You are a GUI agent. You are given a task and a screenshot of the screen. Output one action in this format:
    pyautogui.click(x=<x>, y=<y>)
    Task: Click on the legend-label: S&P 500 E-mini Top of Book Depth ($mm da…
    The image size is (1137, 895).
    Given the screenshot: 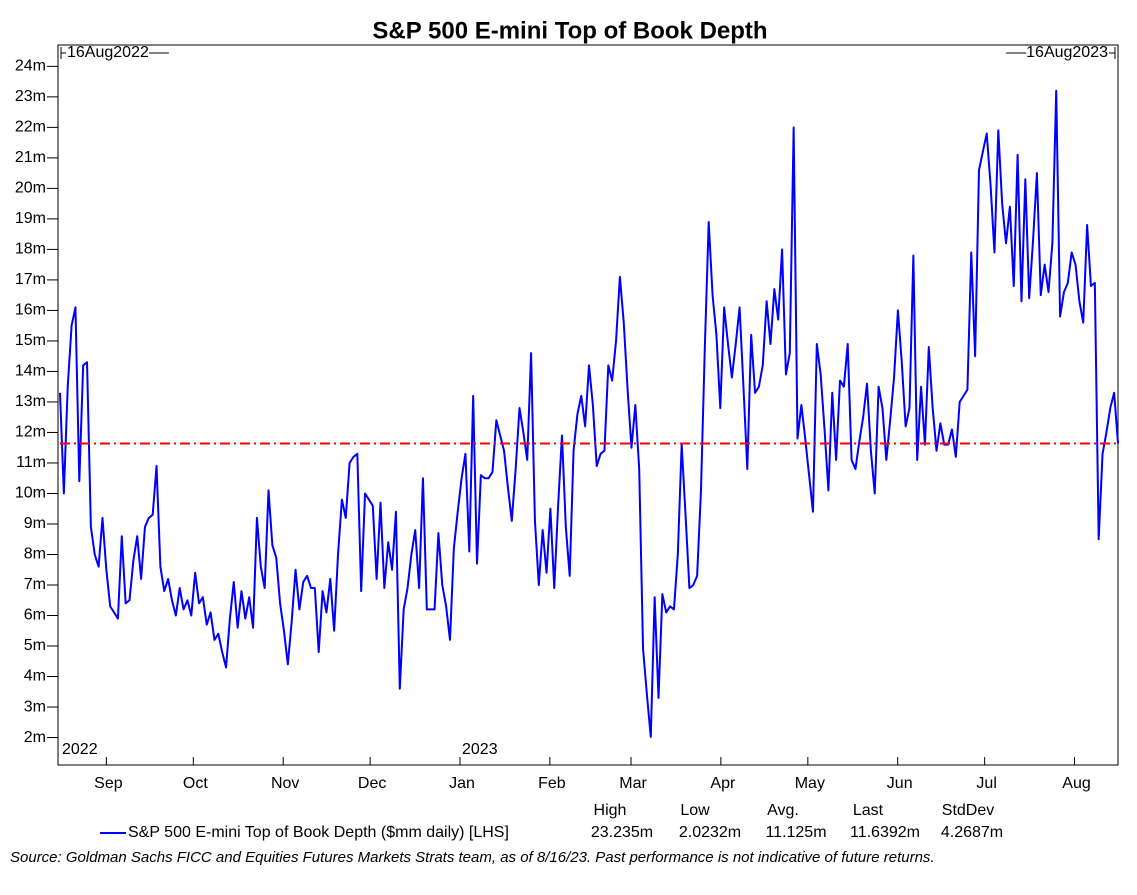 What is the action you would take?
    pyautogui.click(x=318, y=832)
    